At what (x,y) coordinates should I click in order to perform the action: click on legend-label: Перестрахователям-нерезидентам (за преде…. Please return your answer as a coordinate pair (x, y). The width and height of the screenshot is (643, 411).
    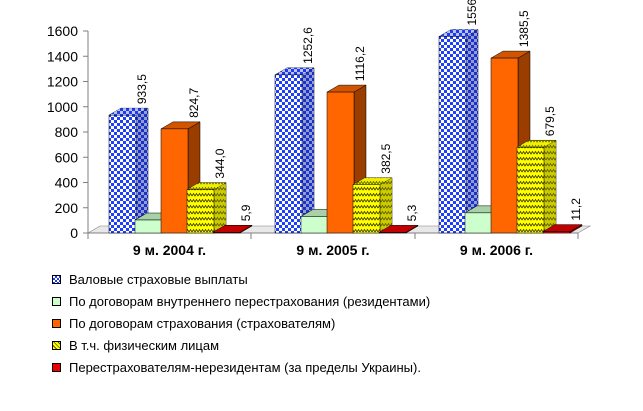
    Looking at the image, I should click on (245, 367).